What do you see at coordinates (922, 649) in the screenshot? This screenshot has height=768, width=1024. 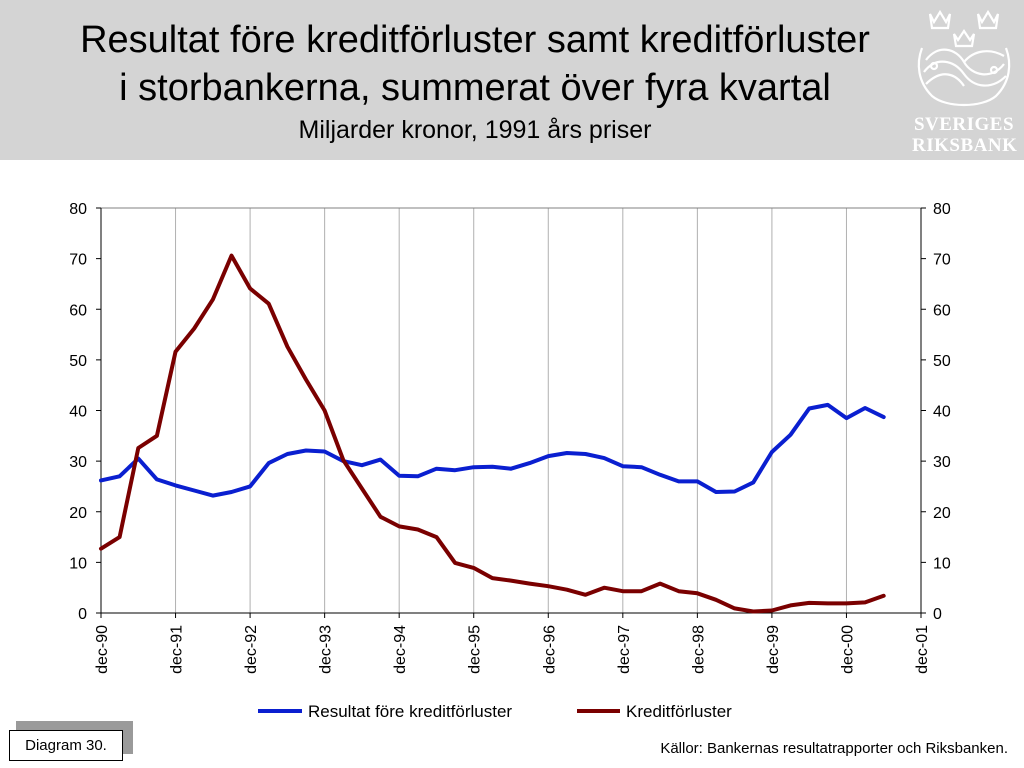 I see `x-tick-label: dec-01` at bounding box center [922, 649].